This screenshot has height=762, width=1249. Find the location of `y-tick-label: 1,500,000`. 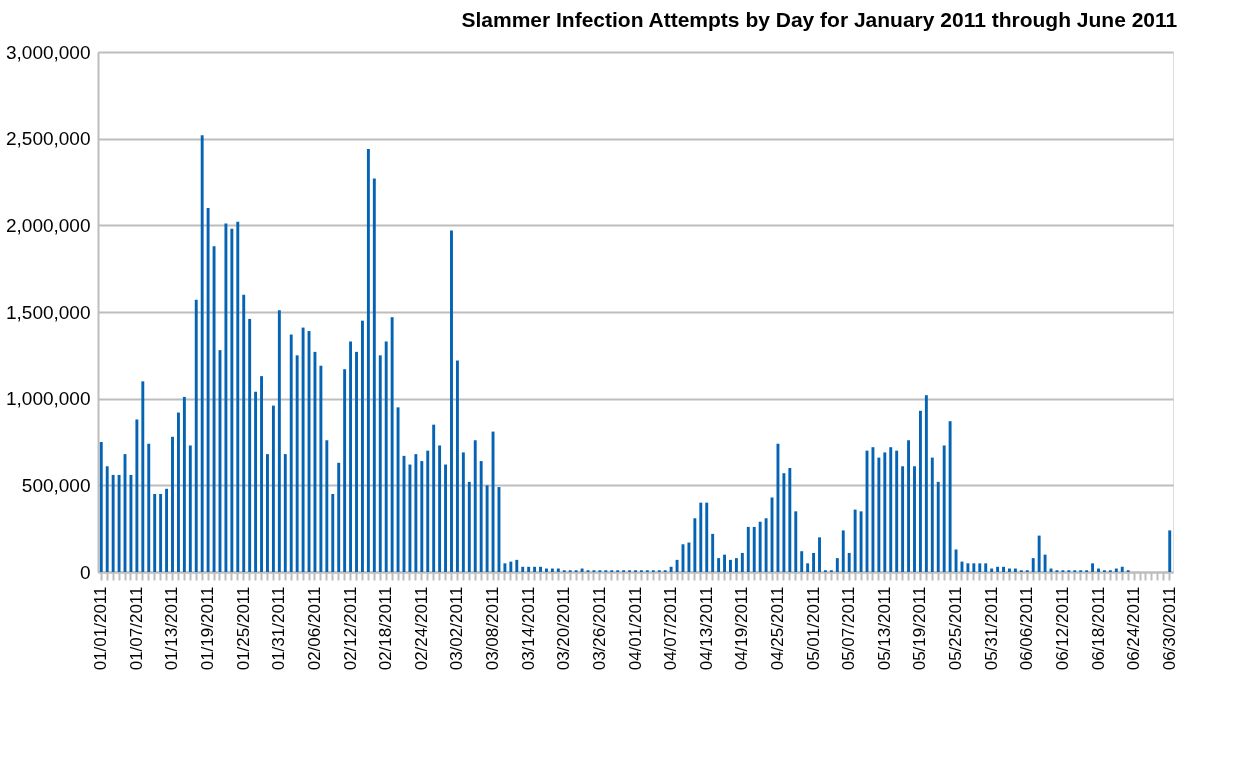

y-tick-label: 1,500,000 is located at coordinates (48, 312).